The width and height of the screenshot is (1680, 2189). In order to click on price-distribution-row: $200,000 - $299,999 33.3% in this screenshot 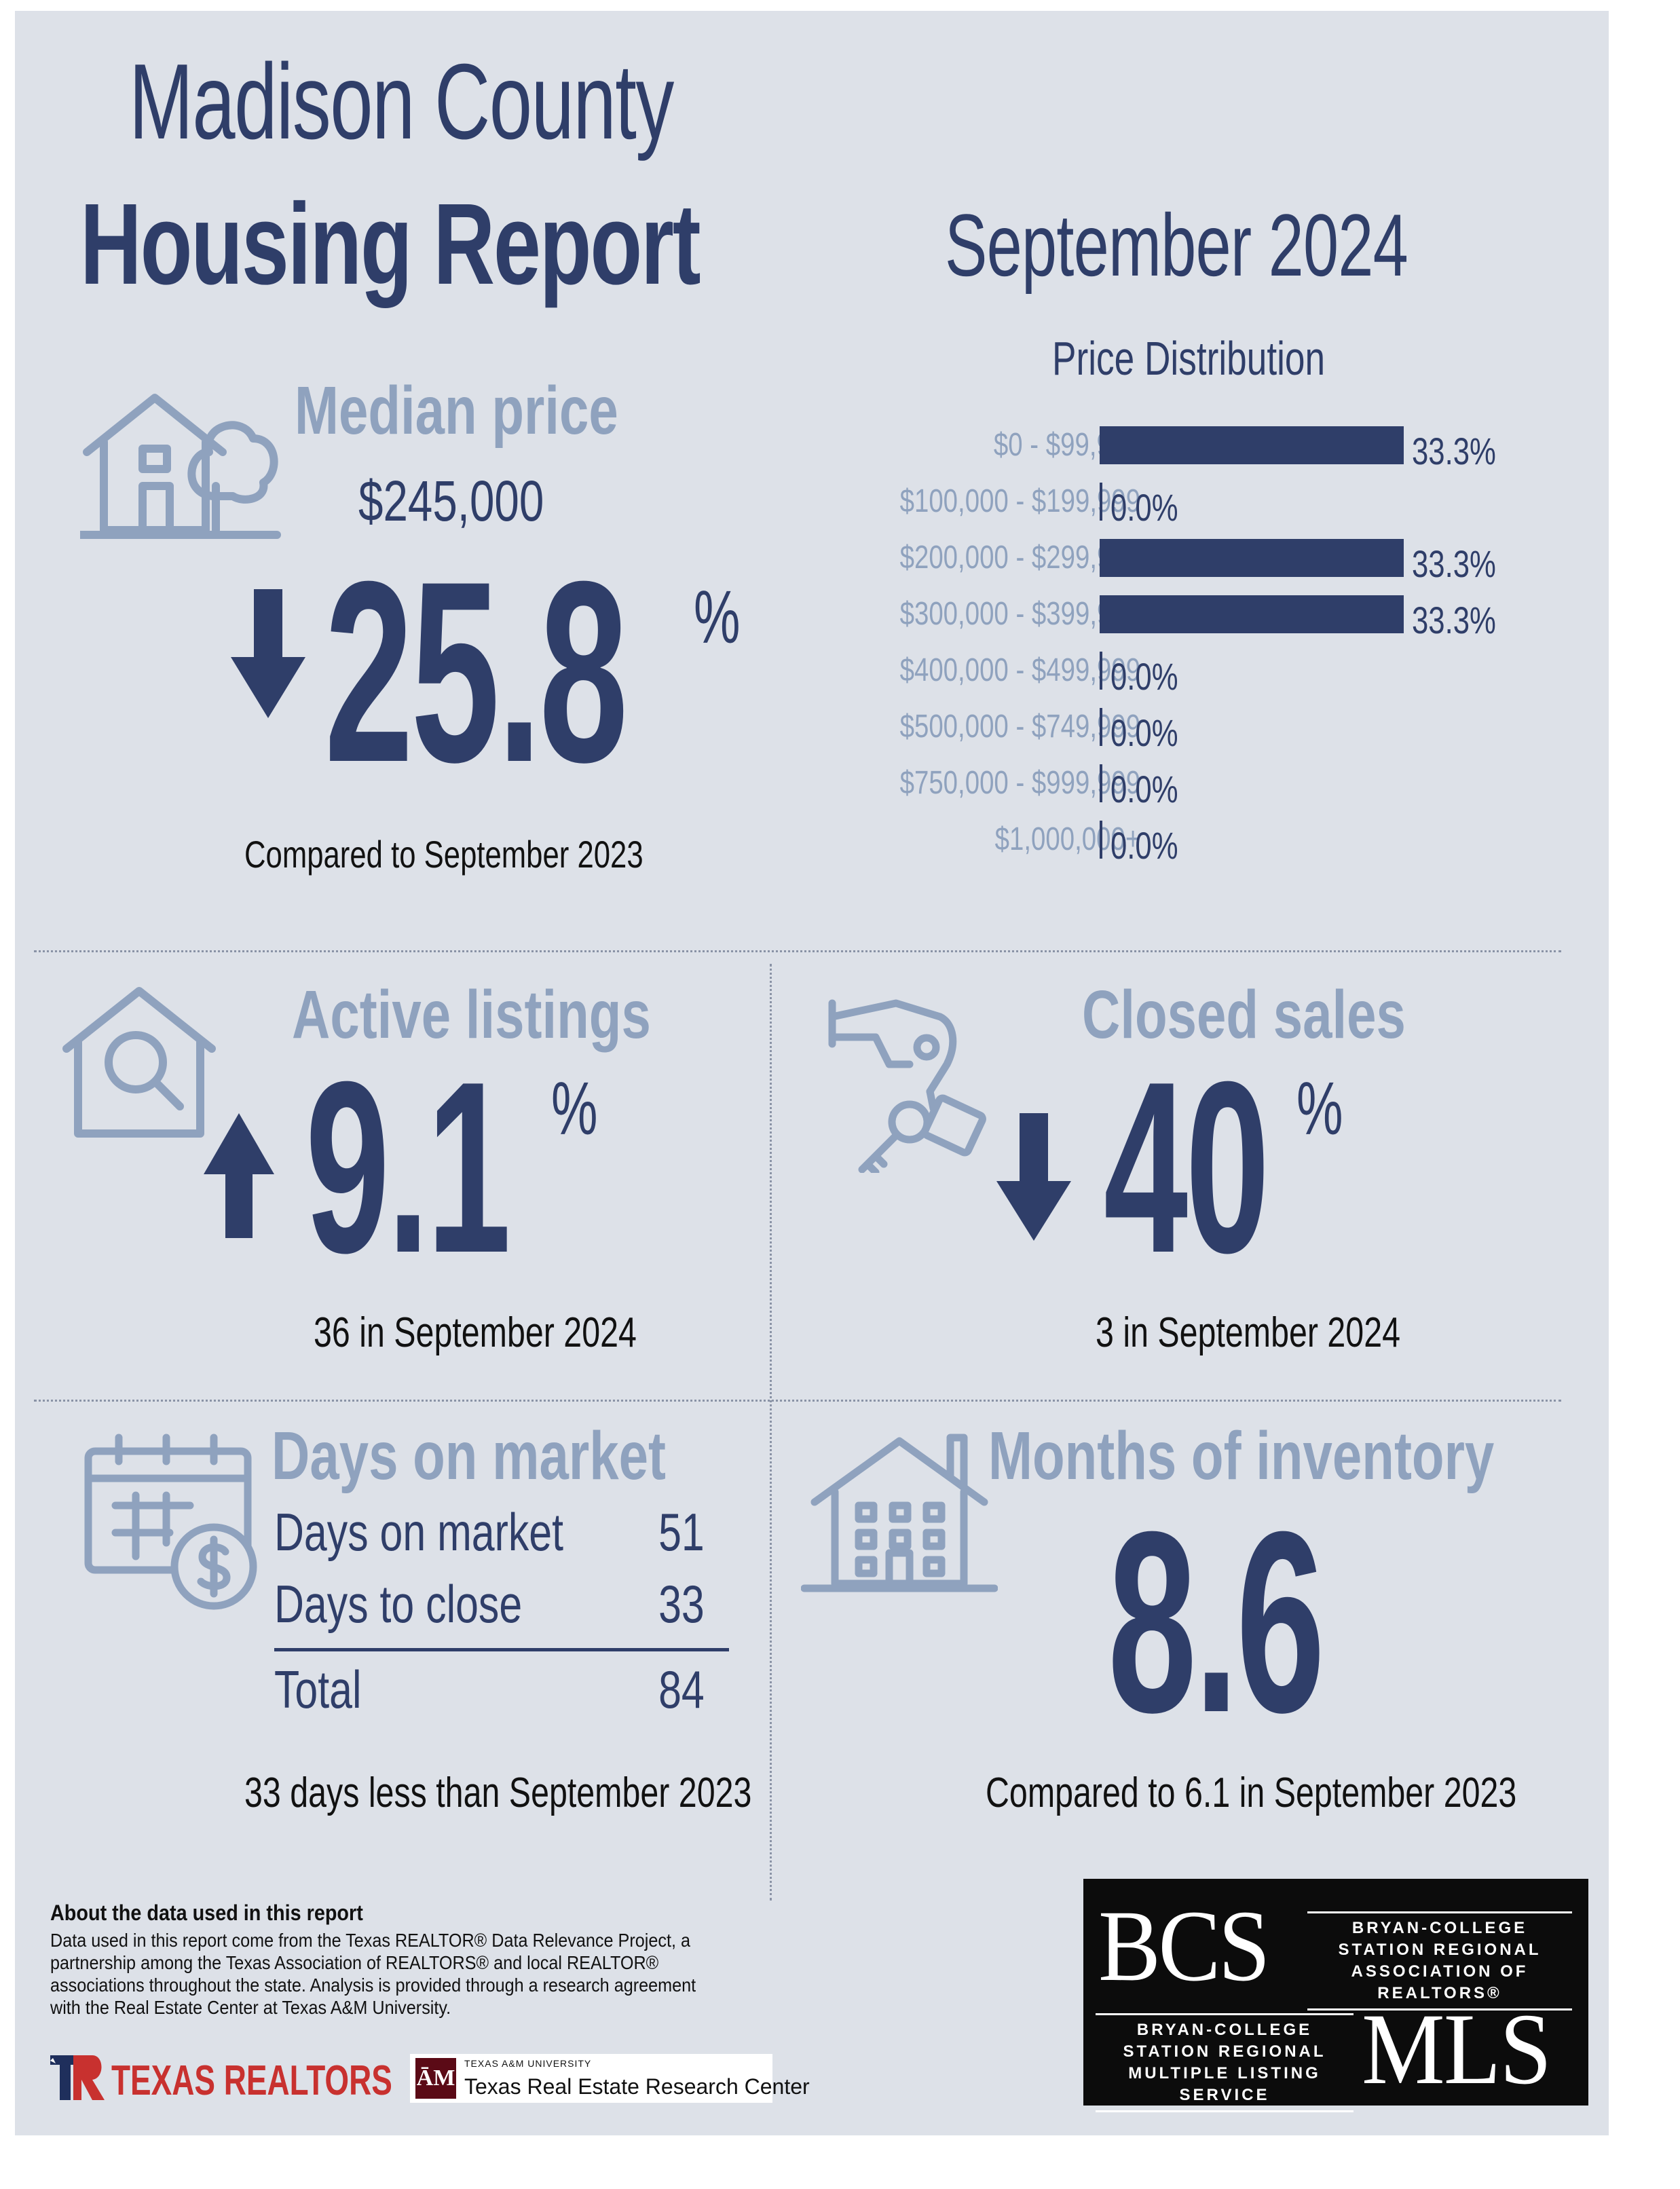, I will do `click(1137, 560)`.